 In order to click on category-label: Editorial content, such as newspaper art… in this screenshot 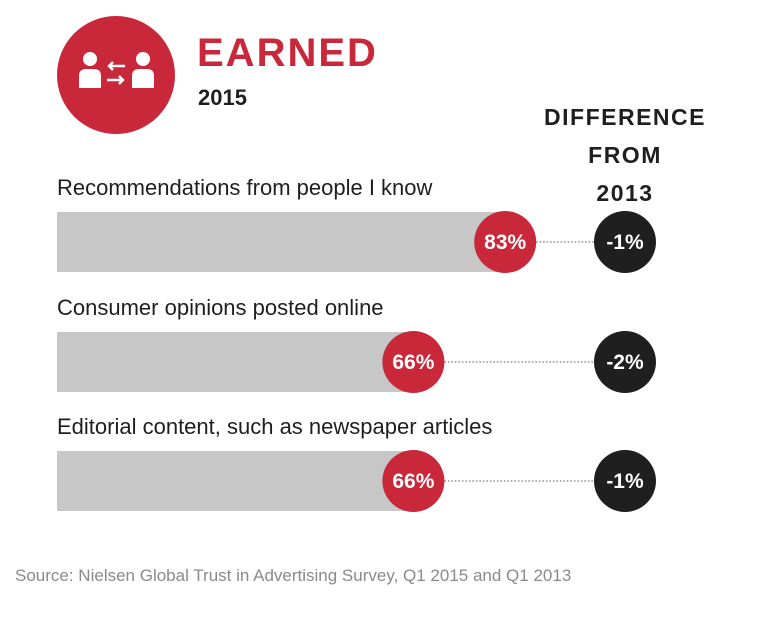, I will do `click(275, 426)`.